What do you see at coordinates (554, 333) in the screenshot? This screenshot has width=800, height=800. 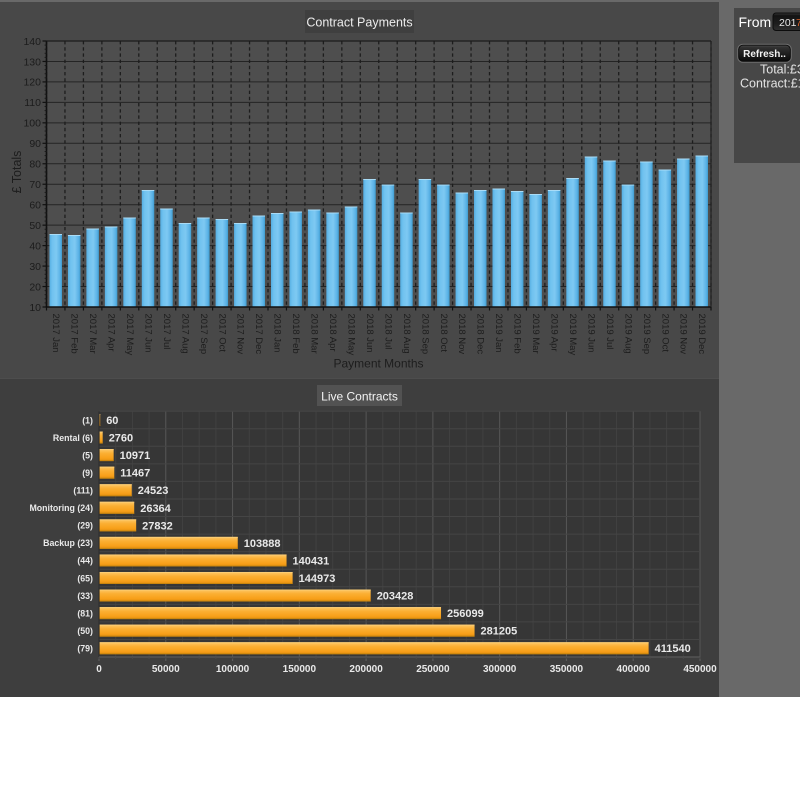 I see `svg-text: 2019 Apr` at bounding box center [554, 333].